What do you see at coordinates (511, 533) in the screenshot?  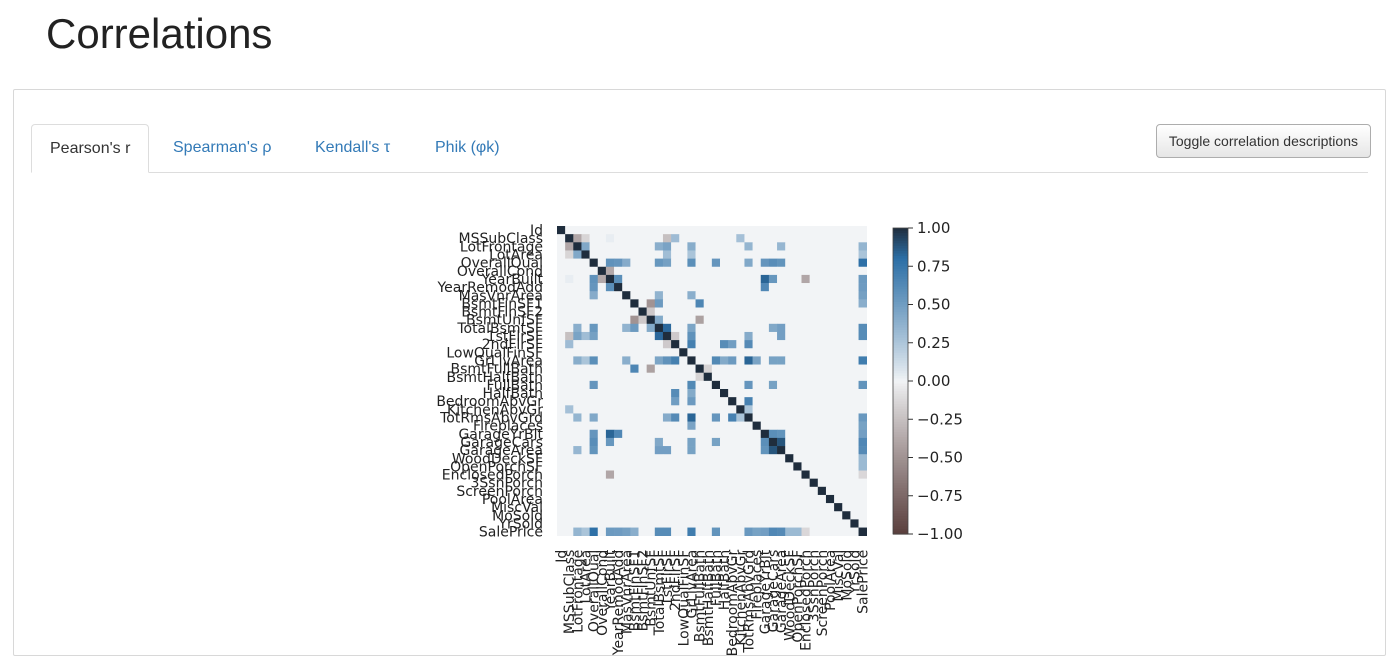 I see `row-label: SalePrice` at bounding box center [511, 533].